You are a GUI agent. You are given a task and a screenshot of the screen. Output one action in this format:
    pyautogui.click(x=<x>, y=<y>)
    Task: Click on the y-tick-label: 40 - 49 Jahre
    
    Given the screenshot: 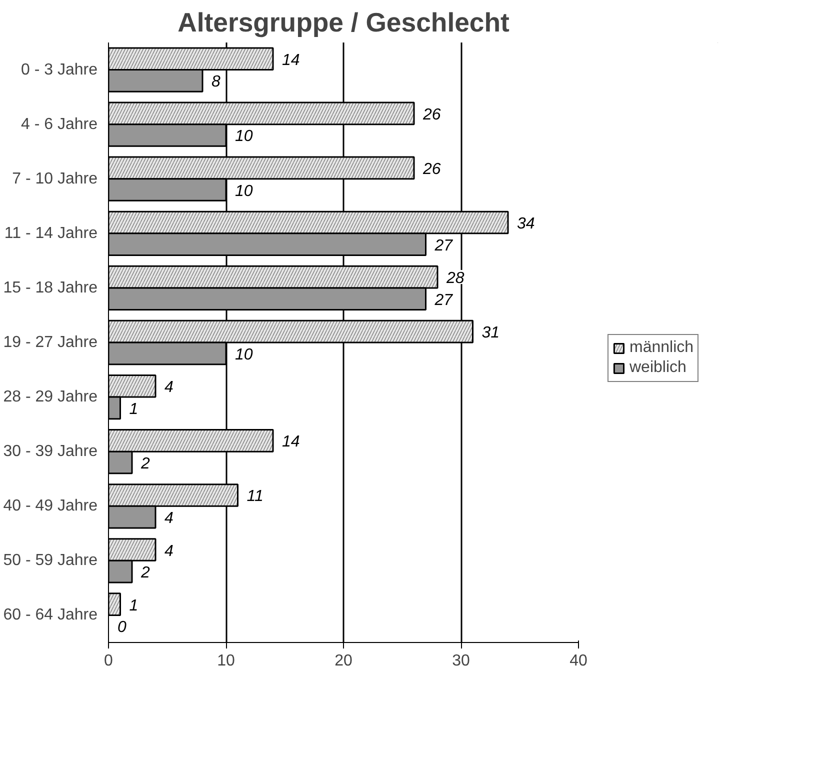 What is the action you would take?
    pyautogui.click(x=50, y=506)
    